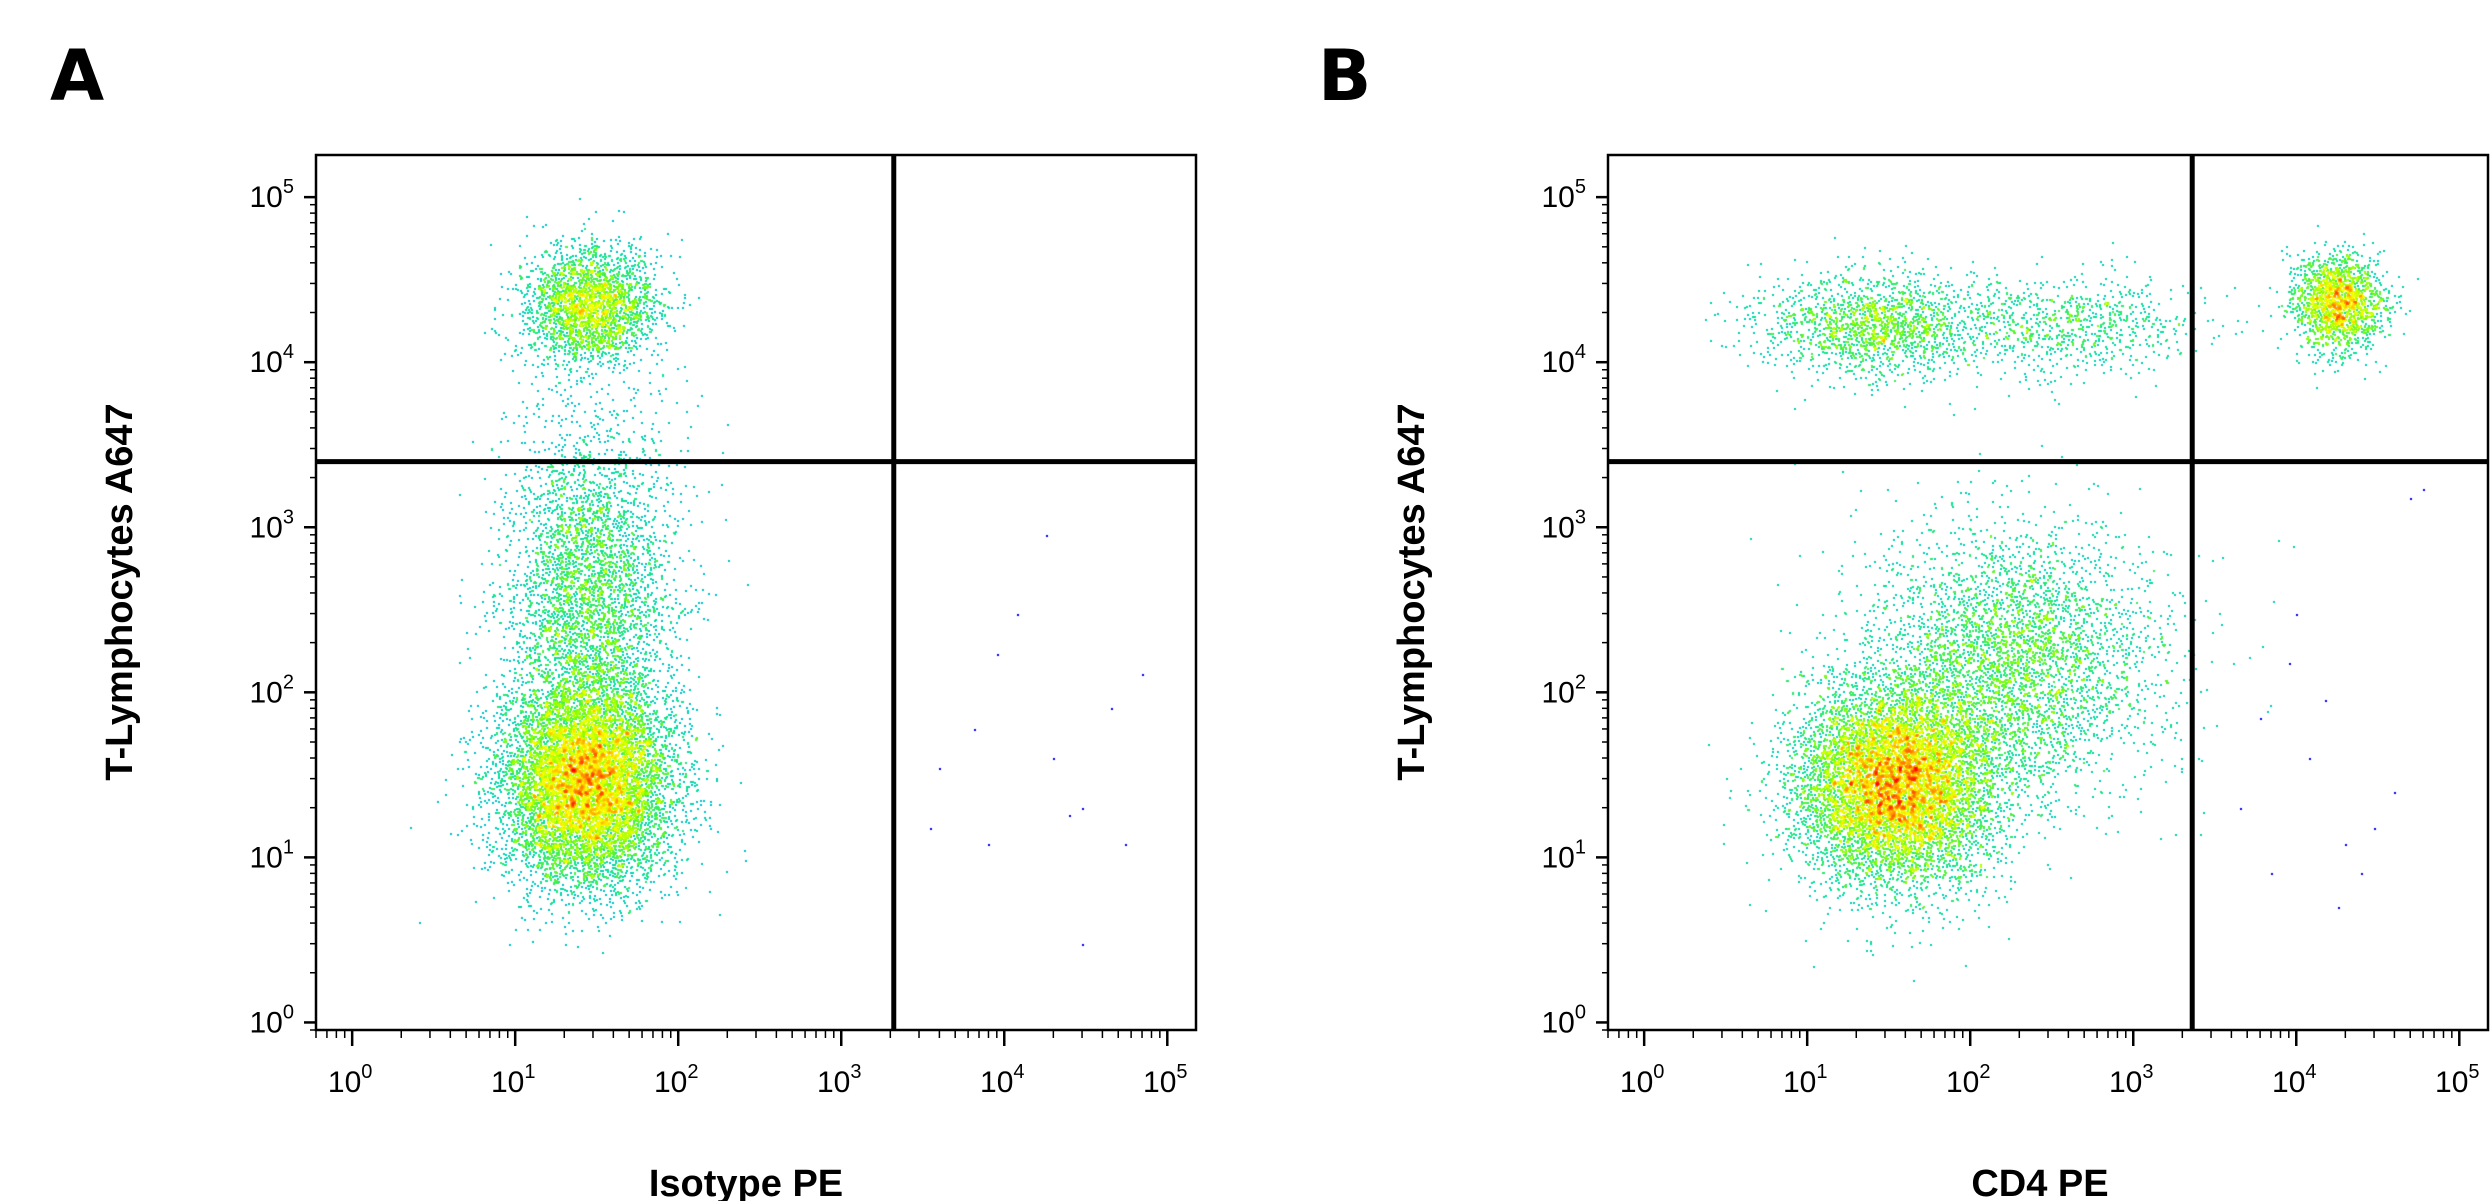 The image size is (2490, 1201). What do you see at coordinates (1575, 607) in the screenshot?
I see `y-axis-b: 10⁰ 10¹ 10² 10³ 10⁴ 10⁵` at bounding box center [1575, 607].